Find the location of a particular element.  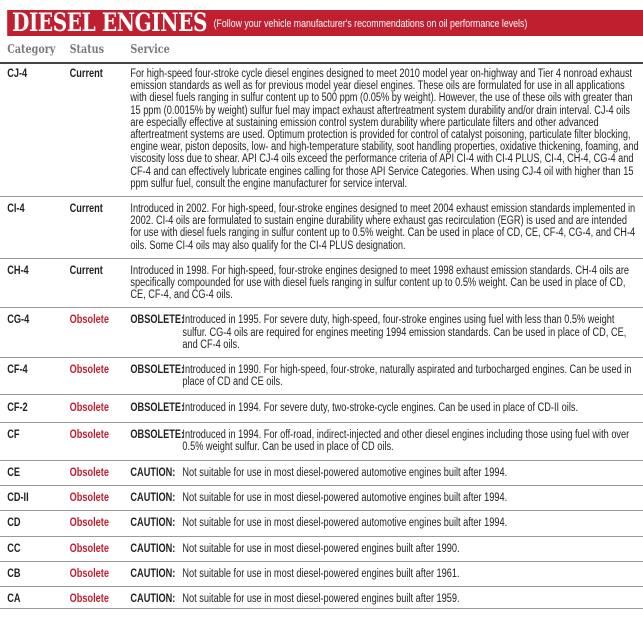

column-header-category: Category is located at coordinates (31, 49).